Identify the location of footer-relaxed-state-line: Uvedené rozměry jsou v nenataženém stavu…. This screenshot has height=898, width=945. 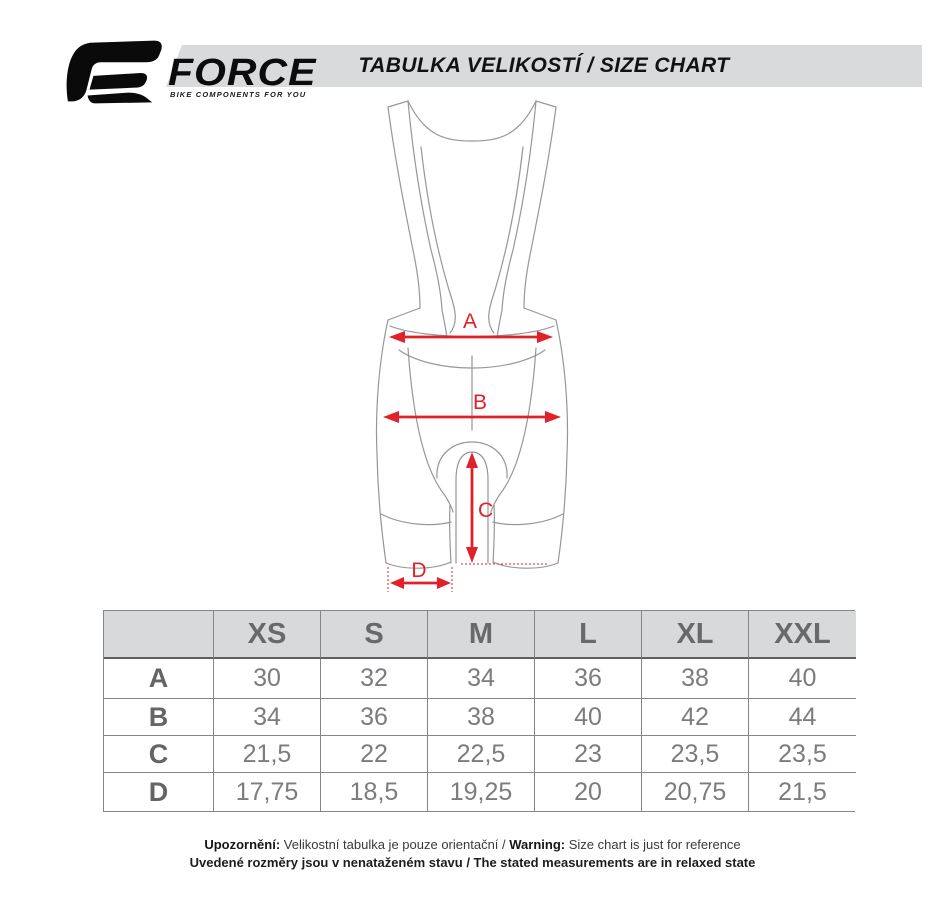
(472, 862).